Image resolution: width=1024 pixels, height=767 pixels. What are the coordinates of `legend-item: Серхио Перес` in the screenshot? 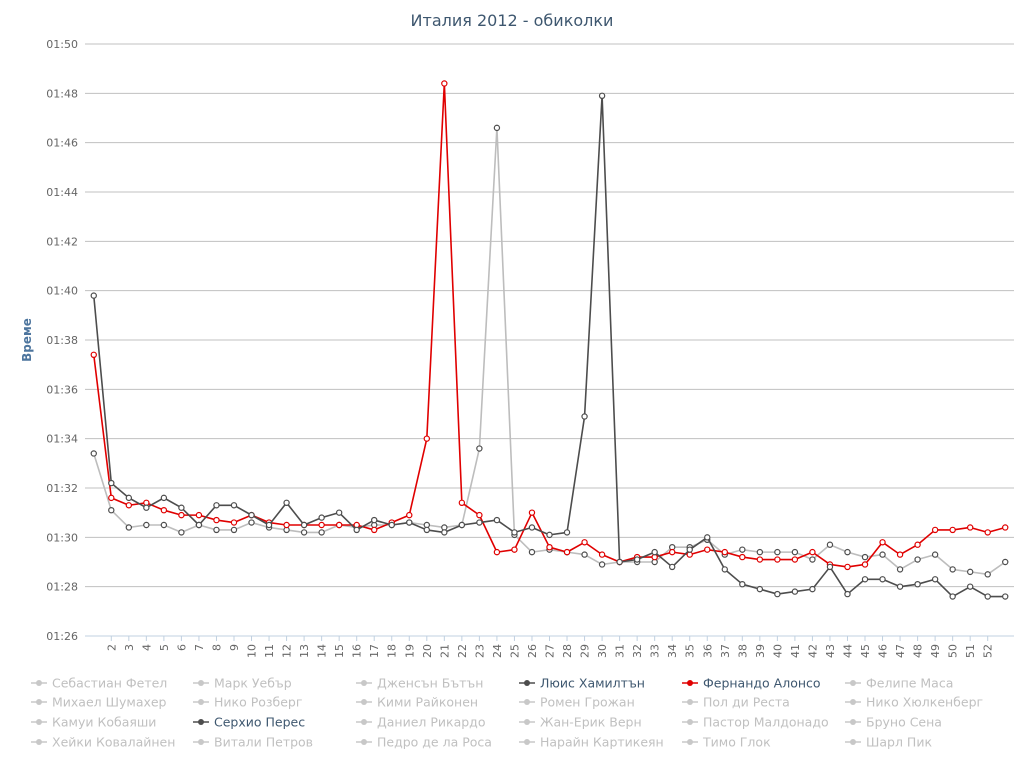 It's located at (249, 722).